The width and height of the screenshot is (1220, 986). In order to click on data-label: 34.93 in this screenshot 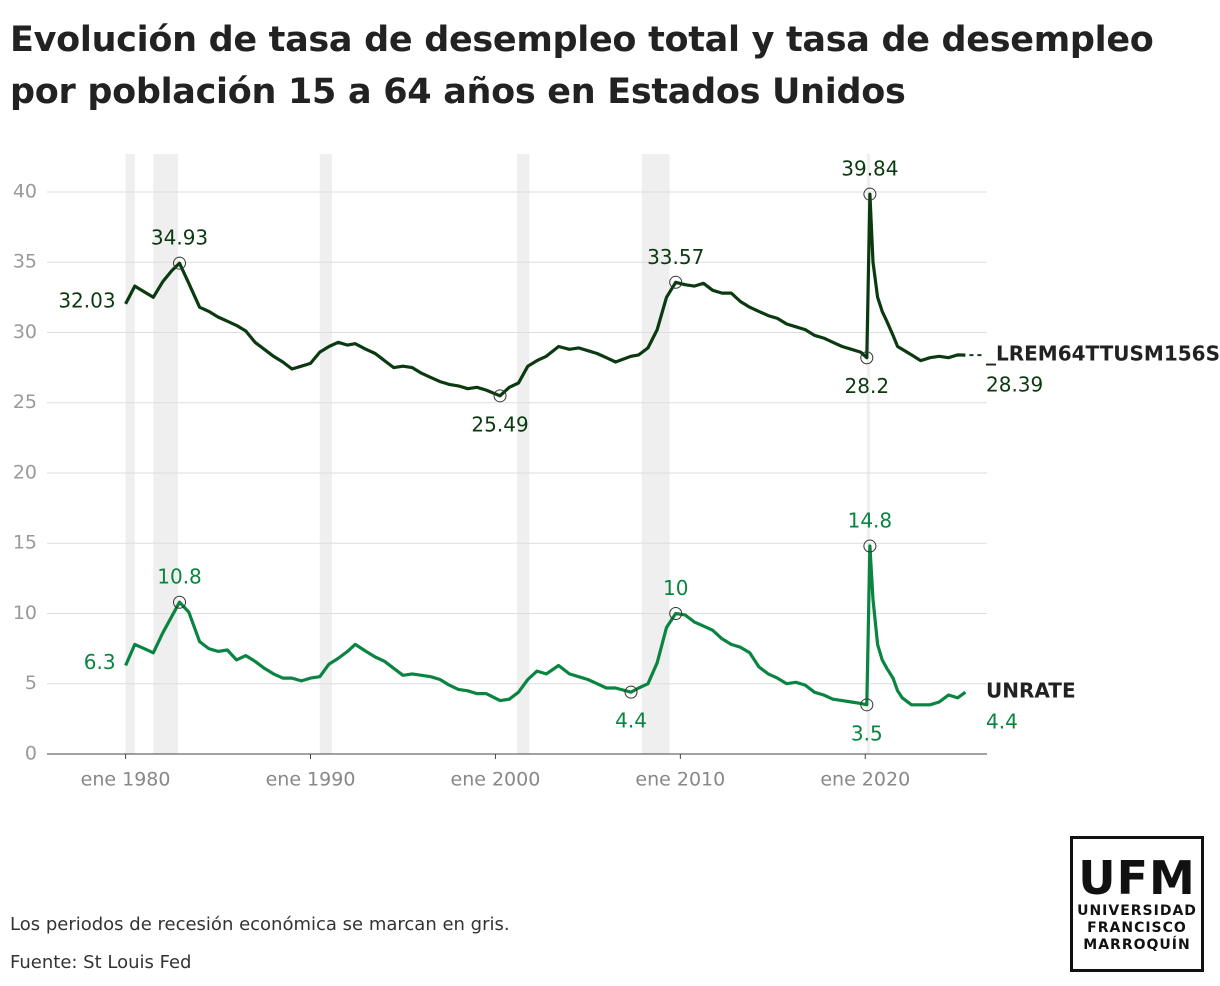, I will do `click(179, 238)`.